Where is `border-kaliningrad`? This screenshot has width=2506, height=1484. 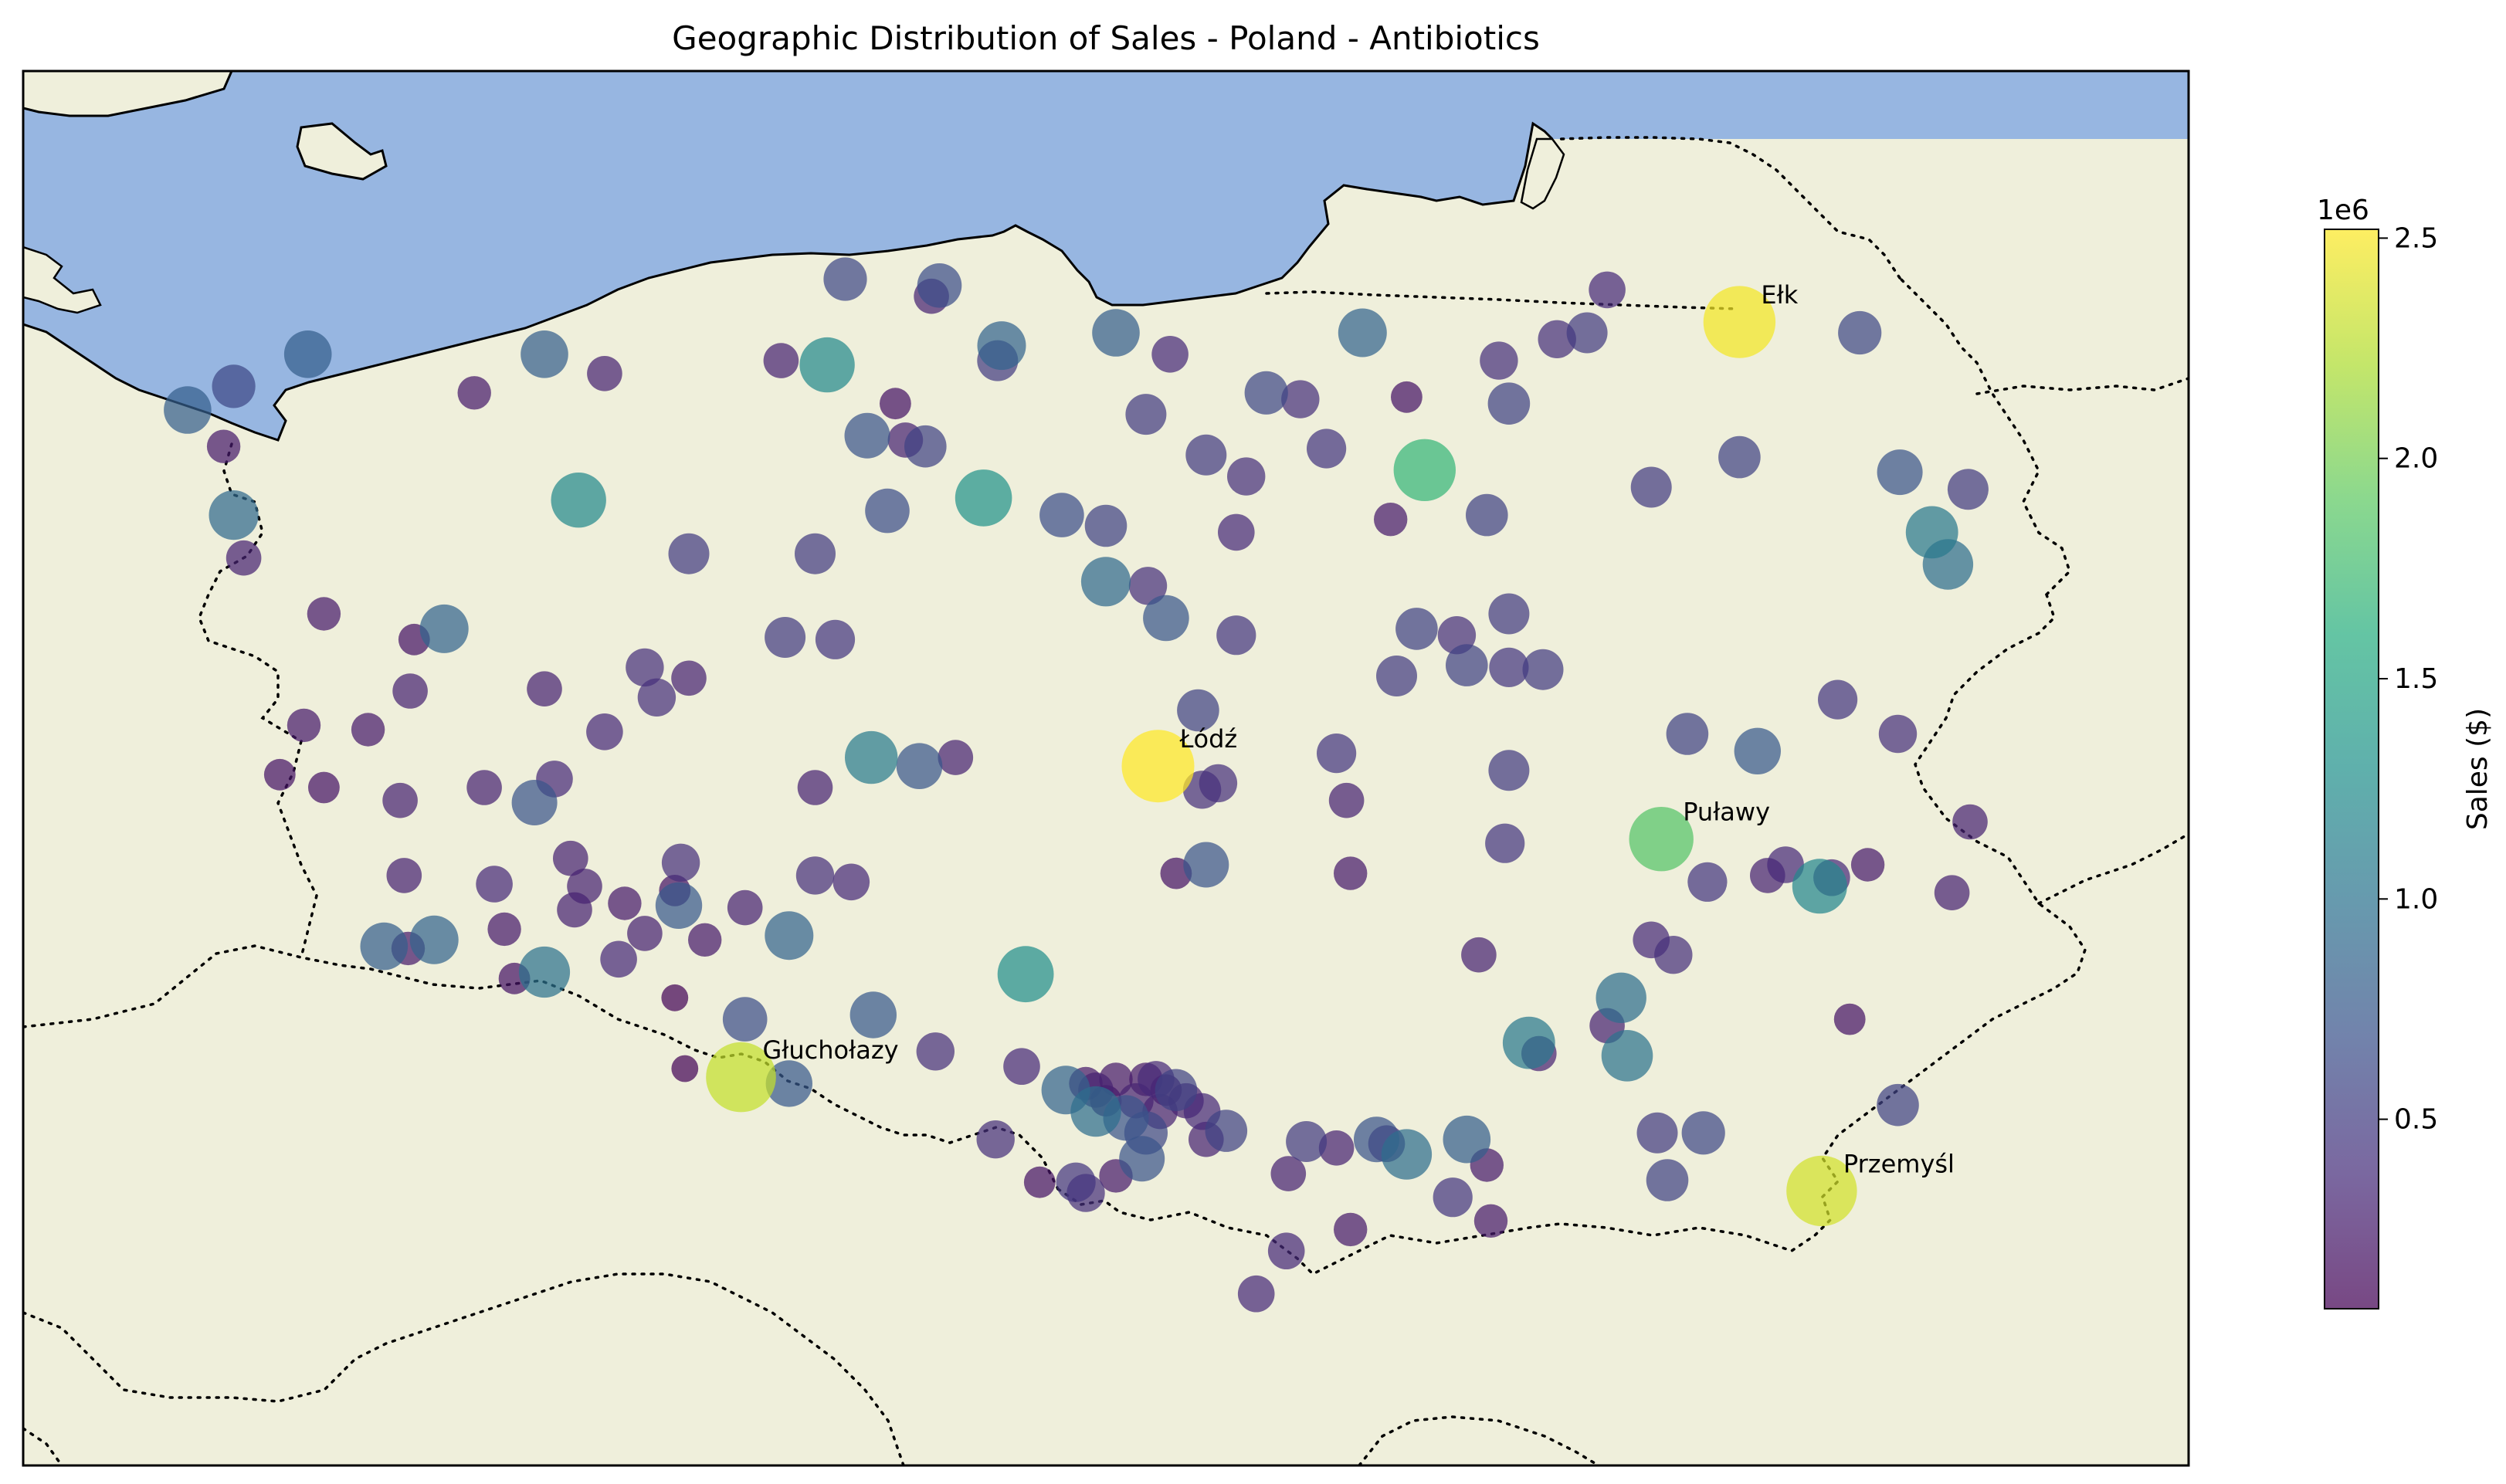
border-kaliningrad is located at coordinates (1502, 300).